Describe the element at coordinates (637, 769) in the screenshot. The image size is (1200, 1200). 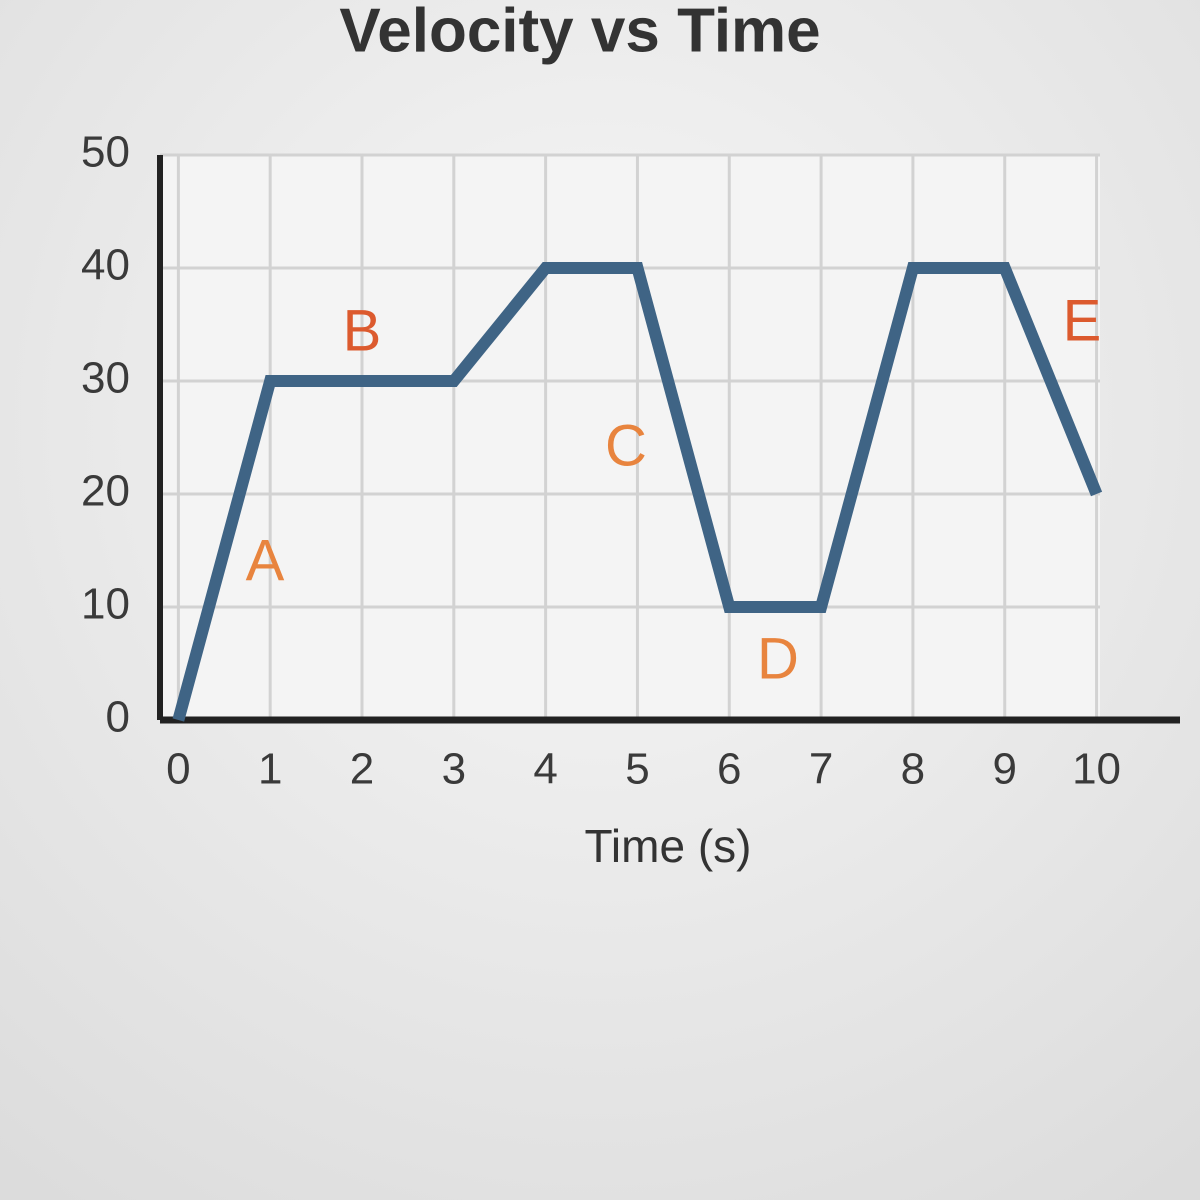
I see `x-tick-label: 5` at that location.